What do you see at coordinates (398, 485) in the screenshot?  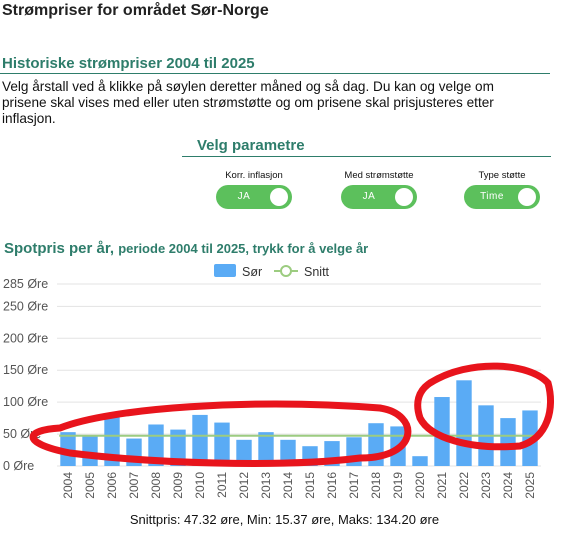 I see `x-tick-label: 2019` at bounding box center [398, 485].